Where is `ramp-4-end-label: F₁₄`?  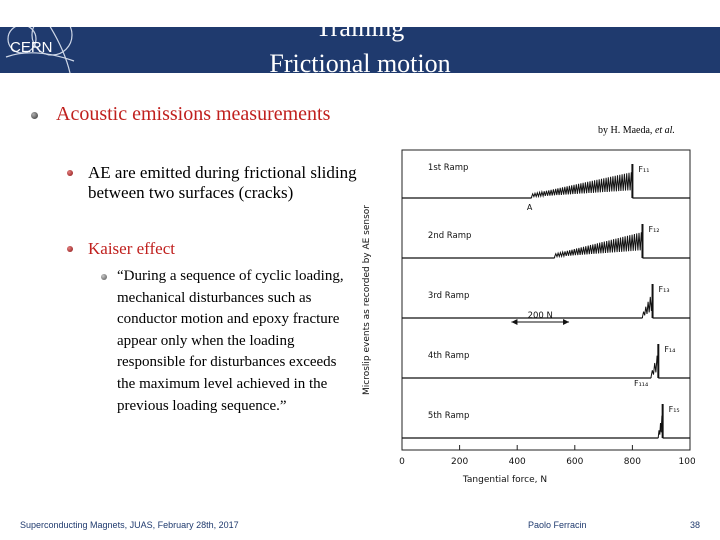
ramp-4-end-label: F₁₄ is located at coordinates (669, 349).